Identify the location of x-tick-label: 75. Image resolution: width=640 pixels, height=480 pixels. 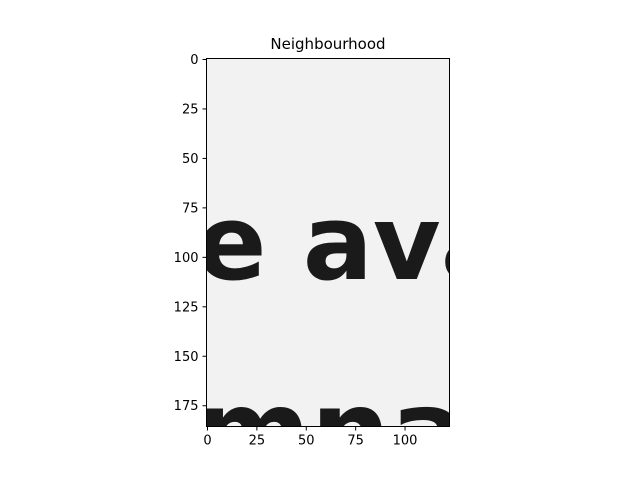
(355, 441).